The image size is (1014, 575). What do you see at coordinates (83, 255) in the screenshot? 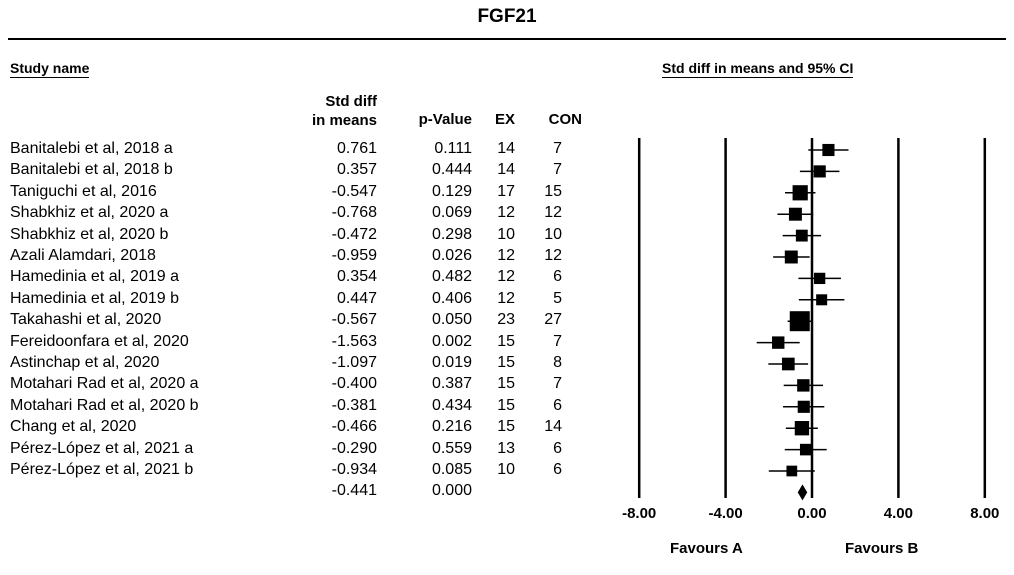
I see `study-name: Azali Alamdari, 2018` at bounding box center [83, 255].